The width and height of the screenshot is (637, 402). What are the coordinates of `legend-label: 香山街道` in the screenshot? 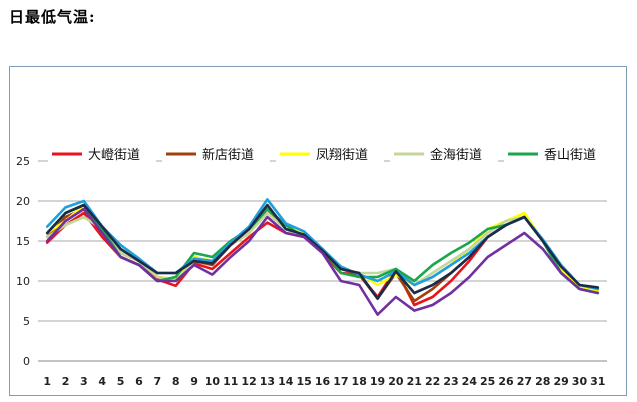 It's located at (570, 155).